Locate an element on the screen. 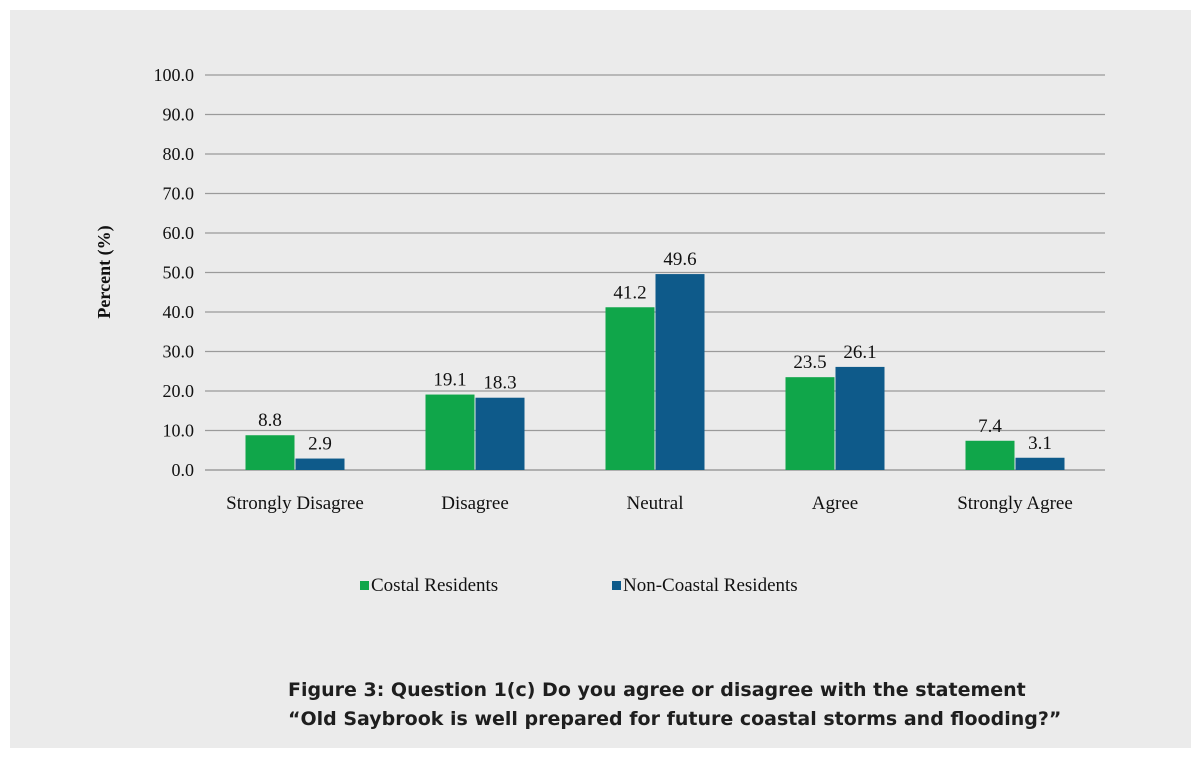 The height and width of the screenshot is (781, 1201). y-tick-label: 80.0 is located at coordinates (179, 154).